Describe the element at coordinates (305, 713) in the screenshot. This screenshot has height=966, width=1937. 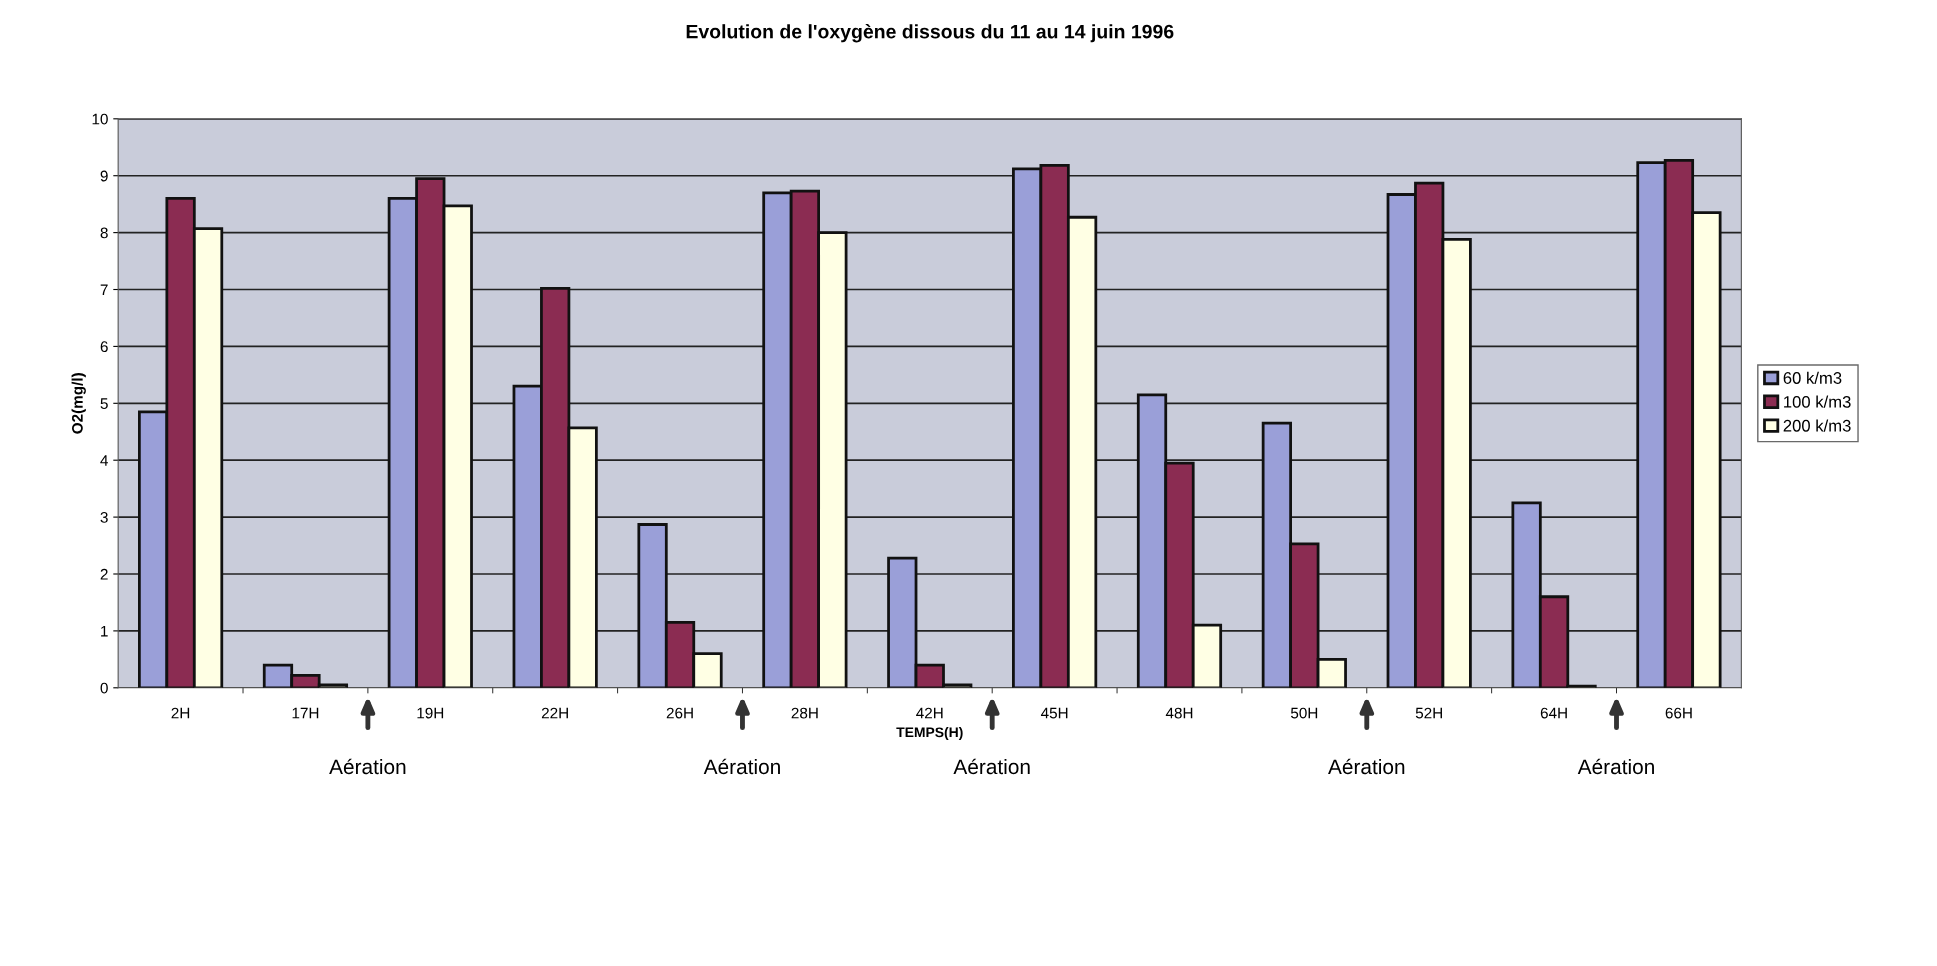
I see `x-tick-label: 17H` at that location.